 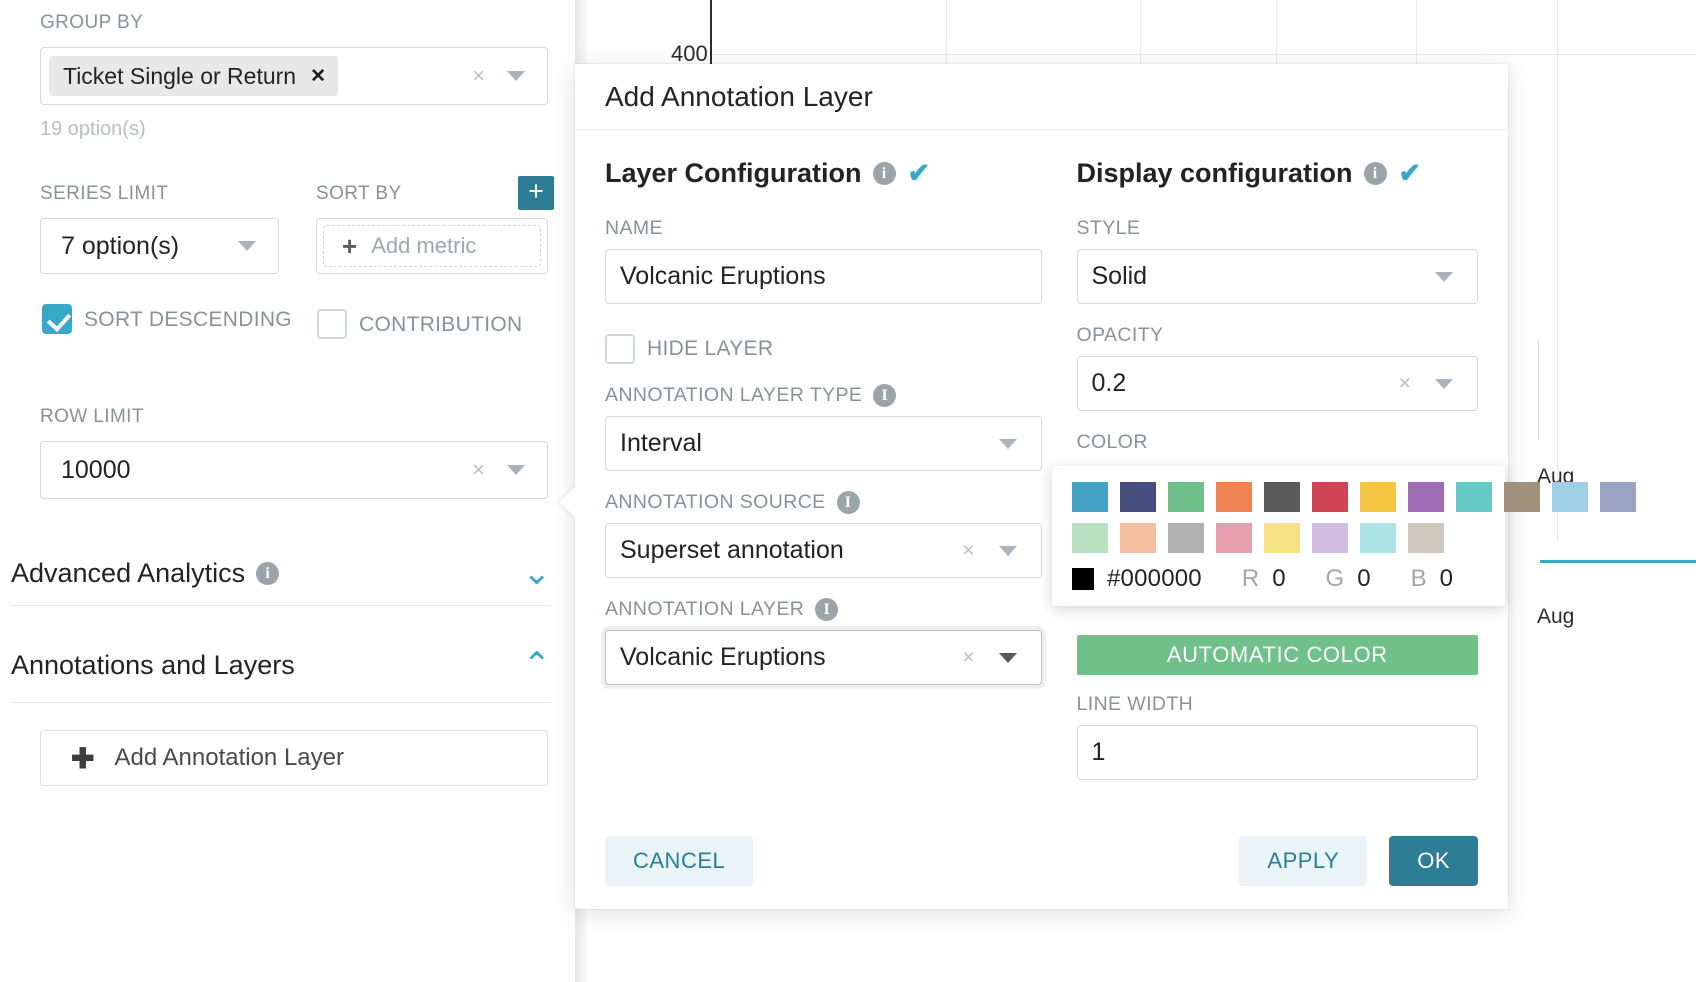 What do you see at coordinates (715, 502) in the screenshot?
I see `annotation-source-label-text: ANNOTATION SOURCE` at bounding box center [715, 502].